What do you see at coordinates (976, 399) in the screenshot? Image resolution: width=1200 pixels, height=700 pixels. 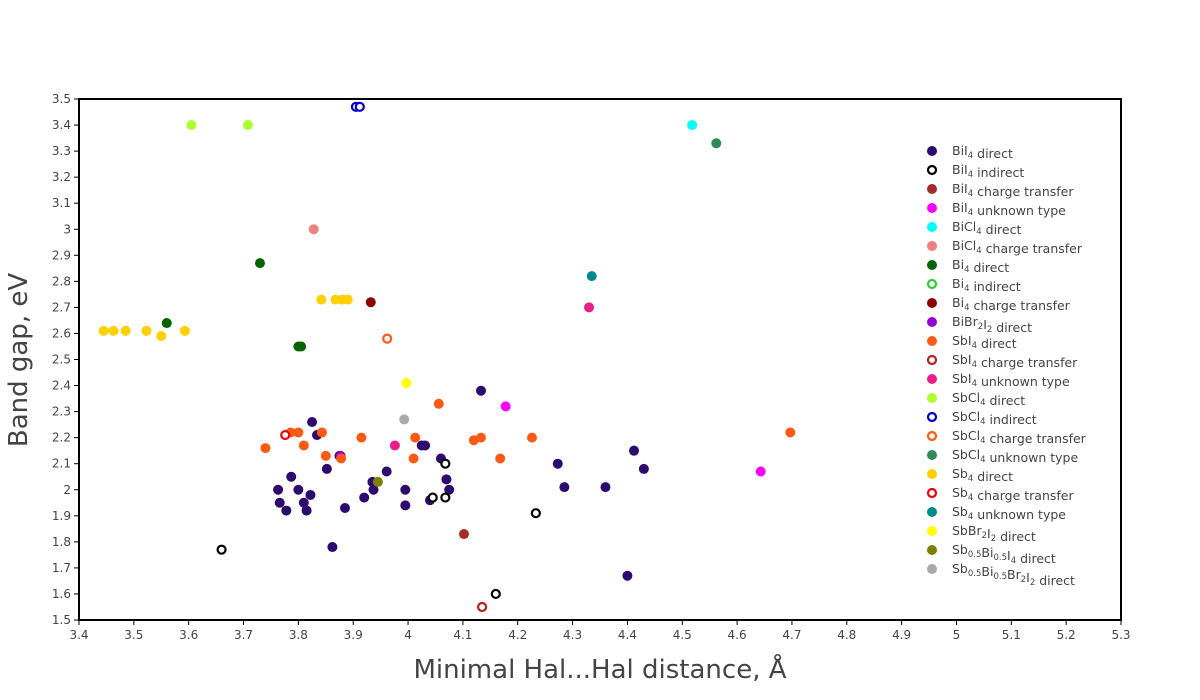 I see `legend-item: SbCl4 direct` at bounding box center [976, 399].